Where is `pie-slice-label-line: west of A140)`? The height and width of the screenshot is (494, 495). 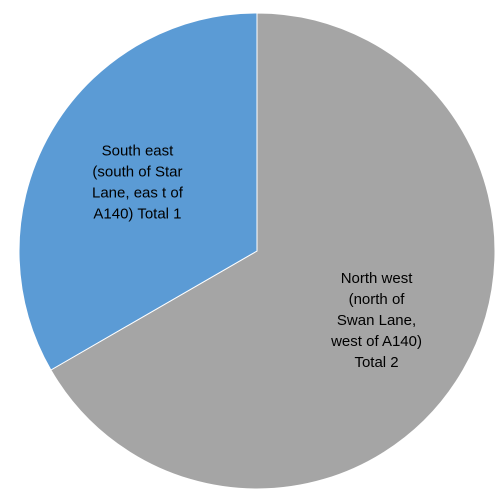 pie-slice-label-line: west of A140) is located at coordinates (376, 341).